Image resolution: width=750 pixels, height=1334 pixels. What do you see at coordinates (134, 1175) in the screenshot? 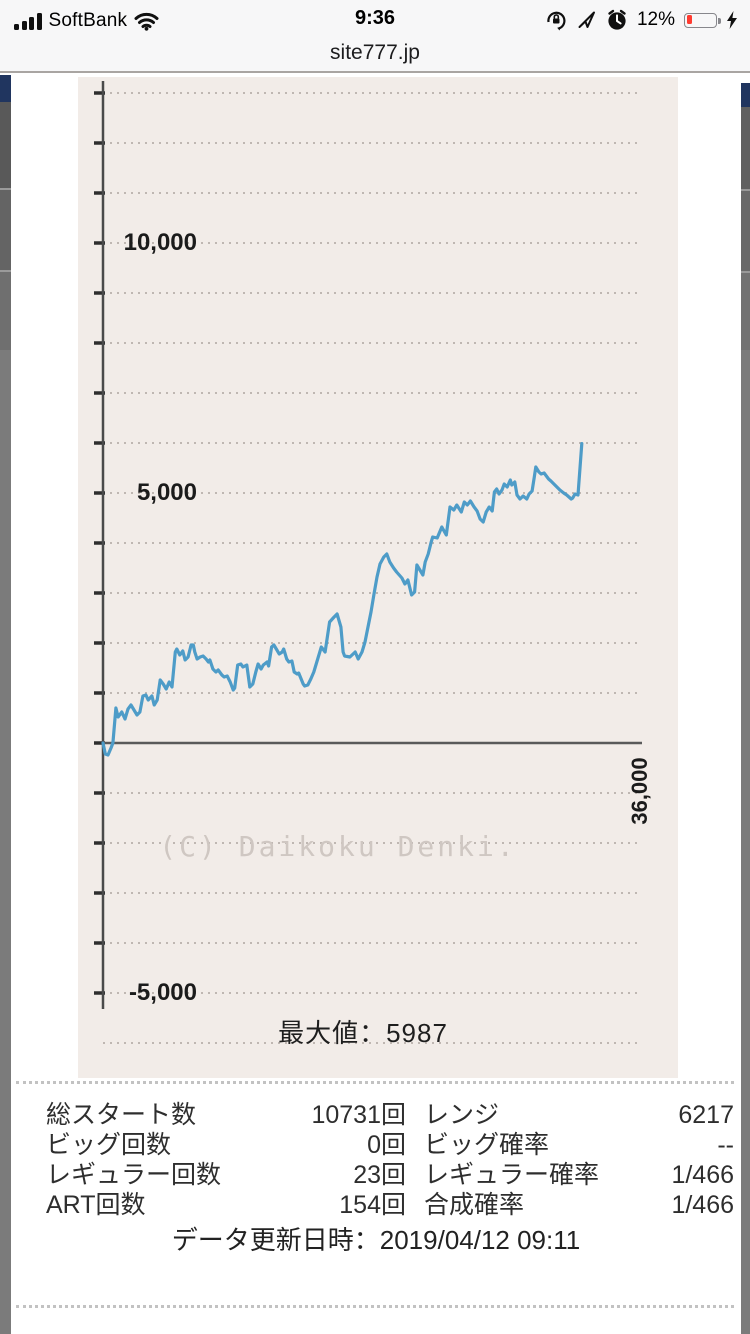
I see `stat-label: レギュラー回数` at bounding box center [134, 1175].